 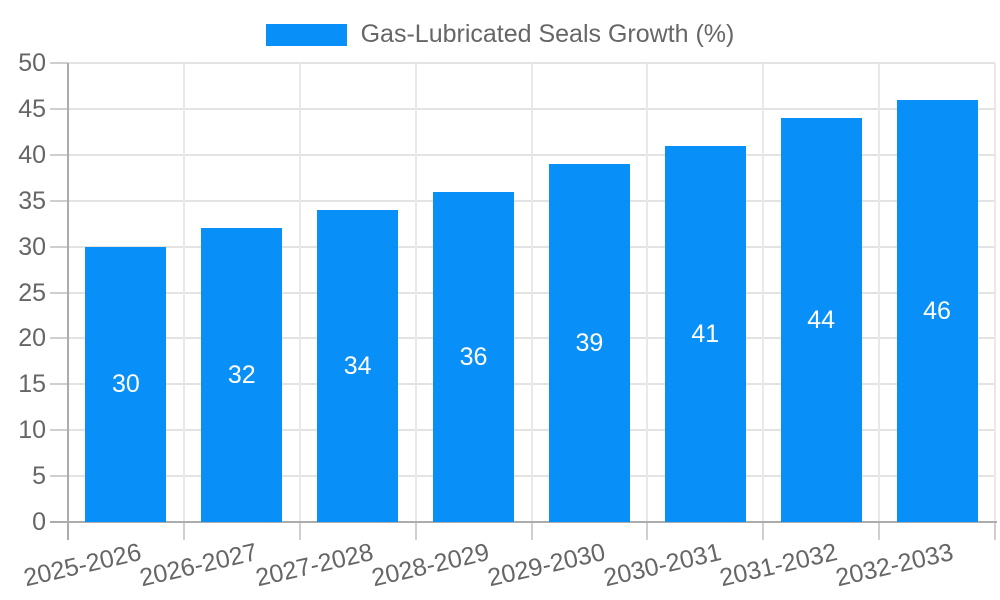 I want to click on y-tick-label: 40, so click(x=32, y=154).